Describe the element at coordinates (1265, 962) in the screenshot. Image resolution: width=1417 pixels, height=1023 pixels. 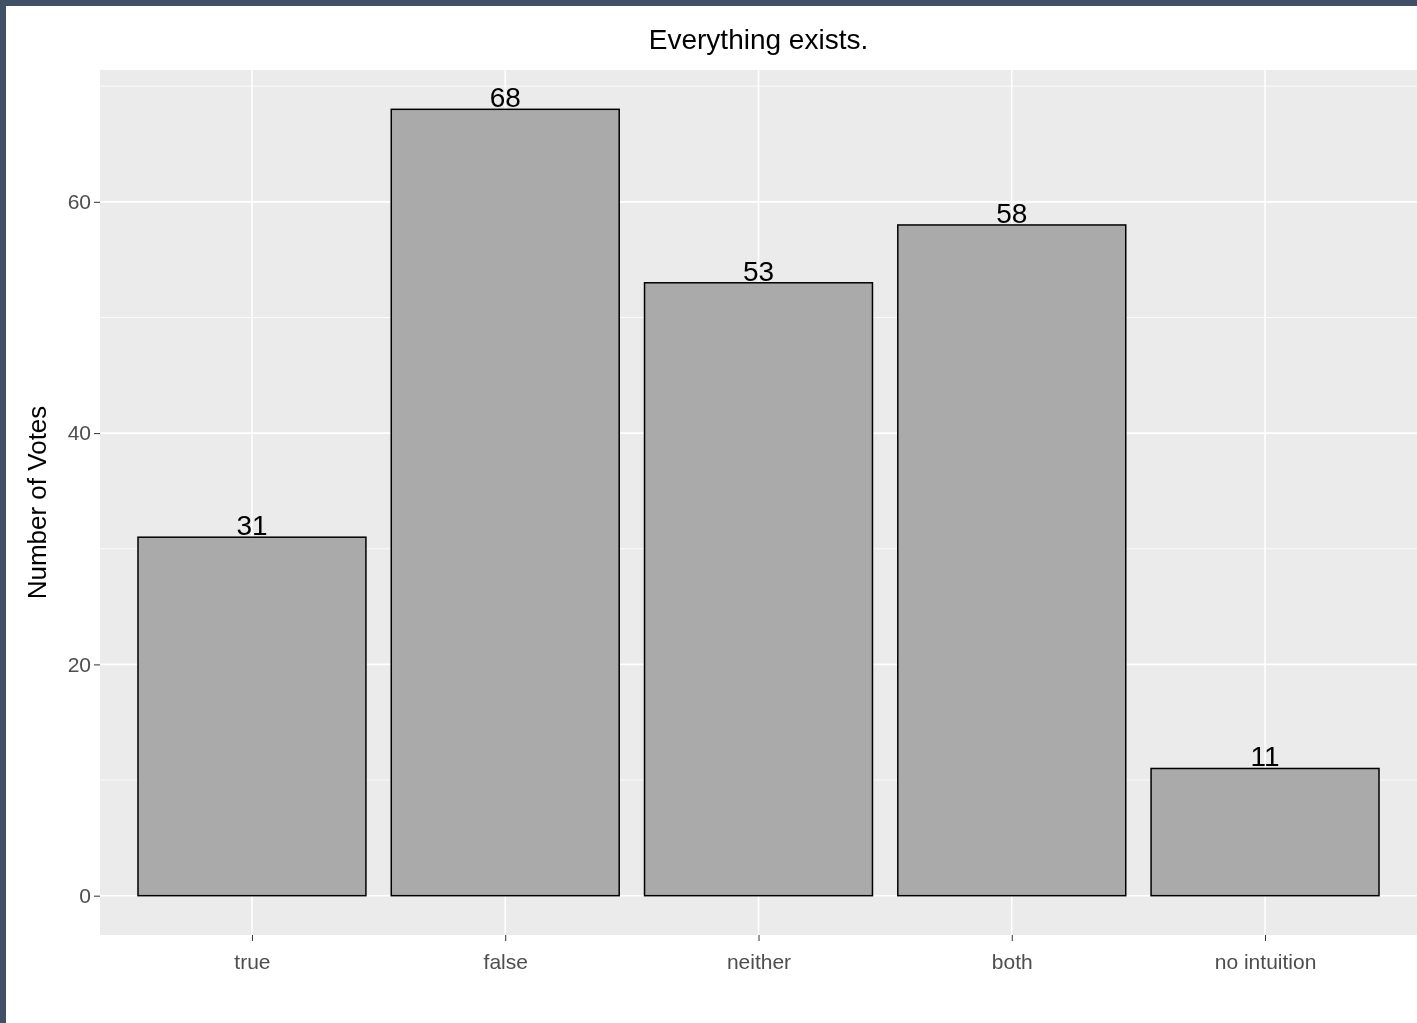
I see `x-tick-label: no intuition` at that location.